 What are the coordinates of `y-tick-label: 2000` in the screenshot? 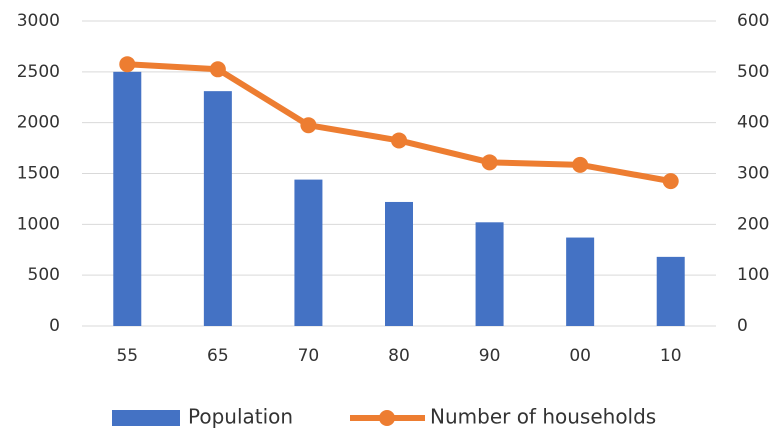 It's located at (38, 123).